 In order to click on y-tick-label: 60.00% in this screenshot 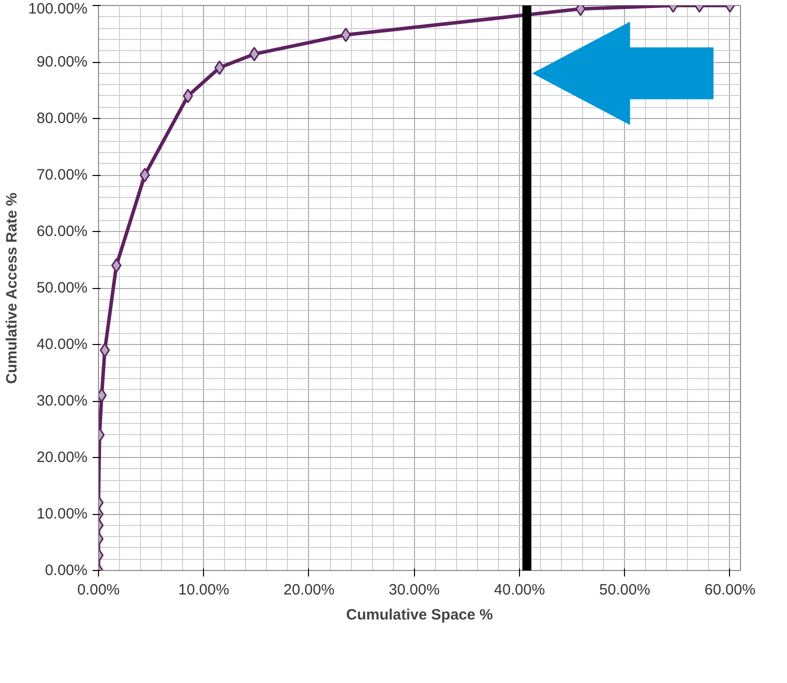, I will do `click(62, 231)`.